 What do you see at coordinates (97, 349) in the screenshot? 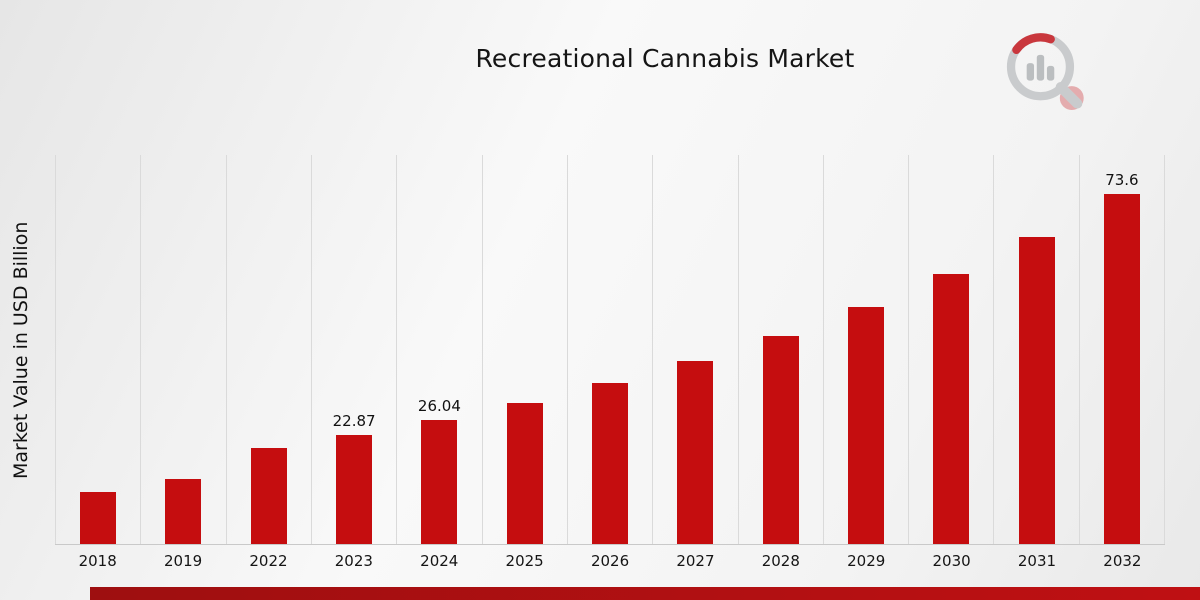
I see `chart-column-2018` at bounding box center [97, 349].